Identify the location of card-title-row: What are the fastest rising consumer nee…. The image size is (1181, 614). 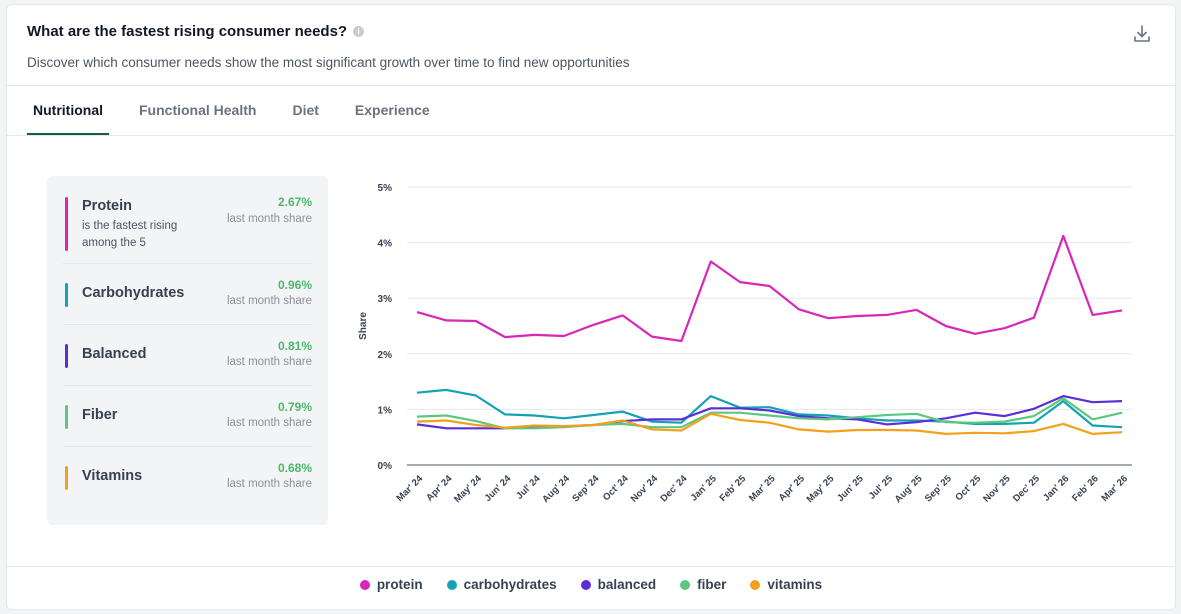
(591, 31).